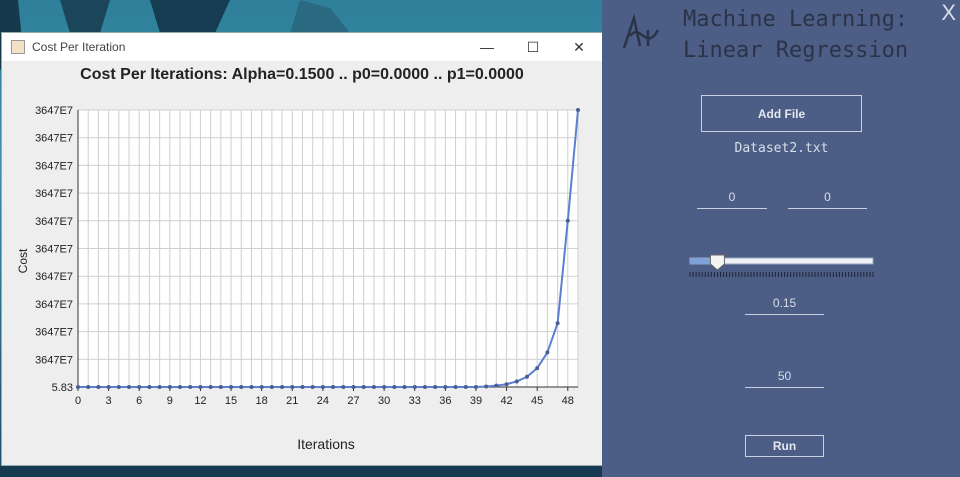 Image resolution: width=960 pixels, height=477 pixels. What do you see at coordinates (476, 401) in the screenshot?
I see `x-tick-label: 39` at bounding box center [476, 401].